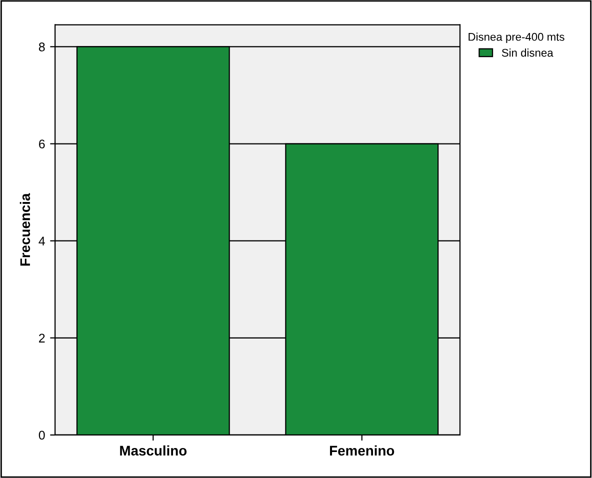 Image resolution: width=592 pixels, height=478 pixels. Describe the element at coordinates (41, 435) in the screenshot. I see `y-tick-label: 0` at that location.